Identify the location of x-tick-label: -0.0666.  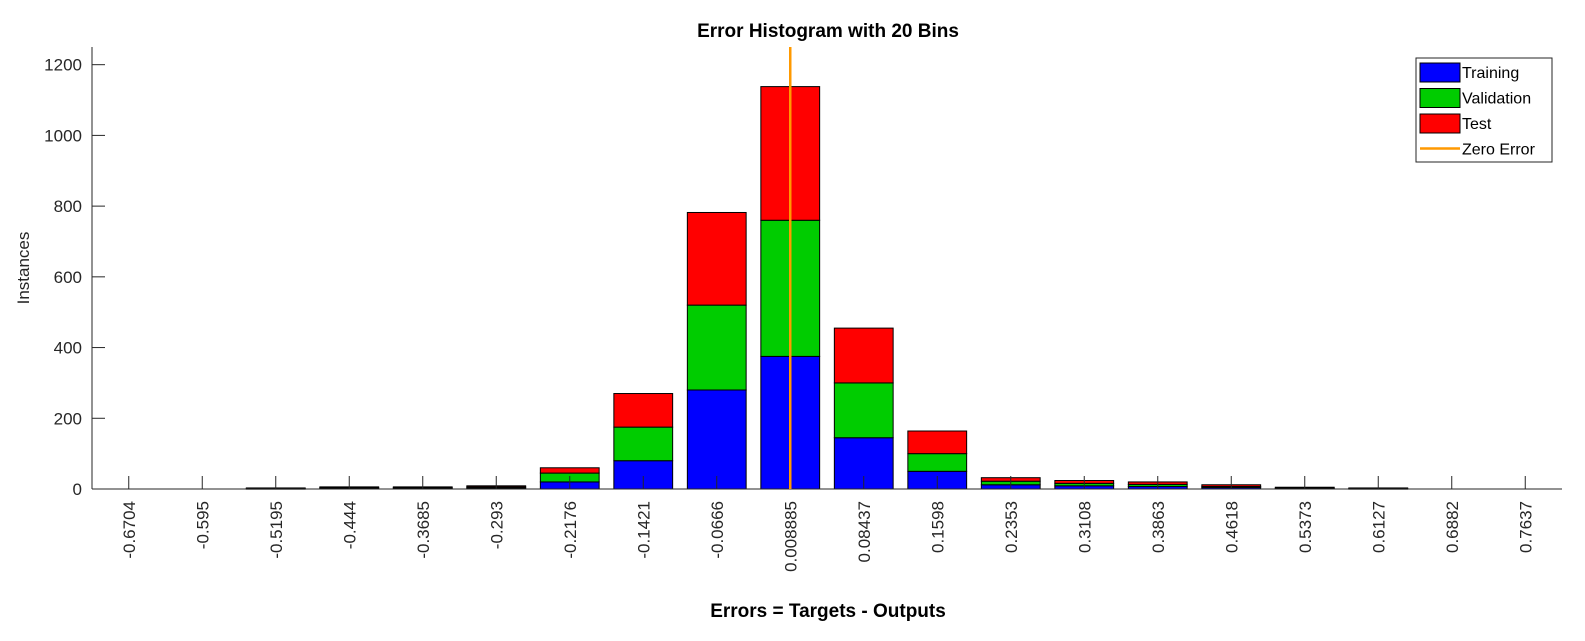
(717, 530).